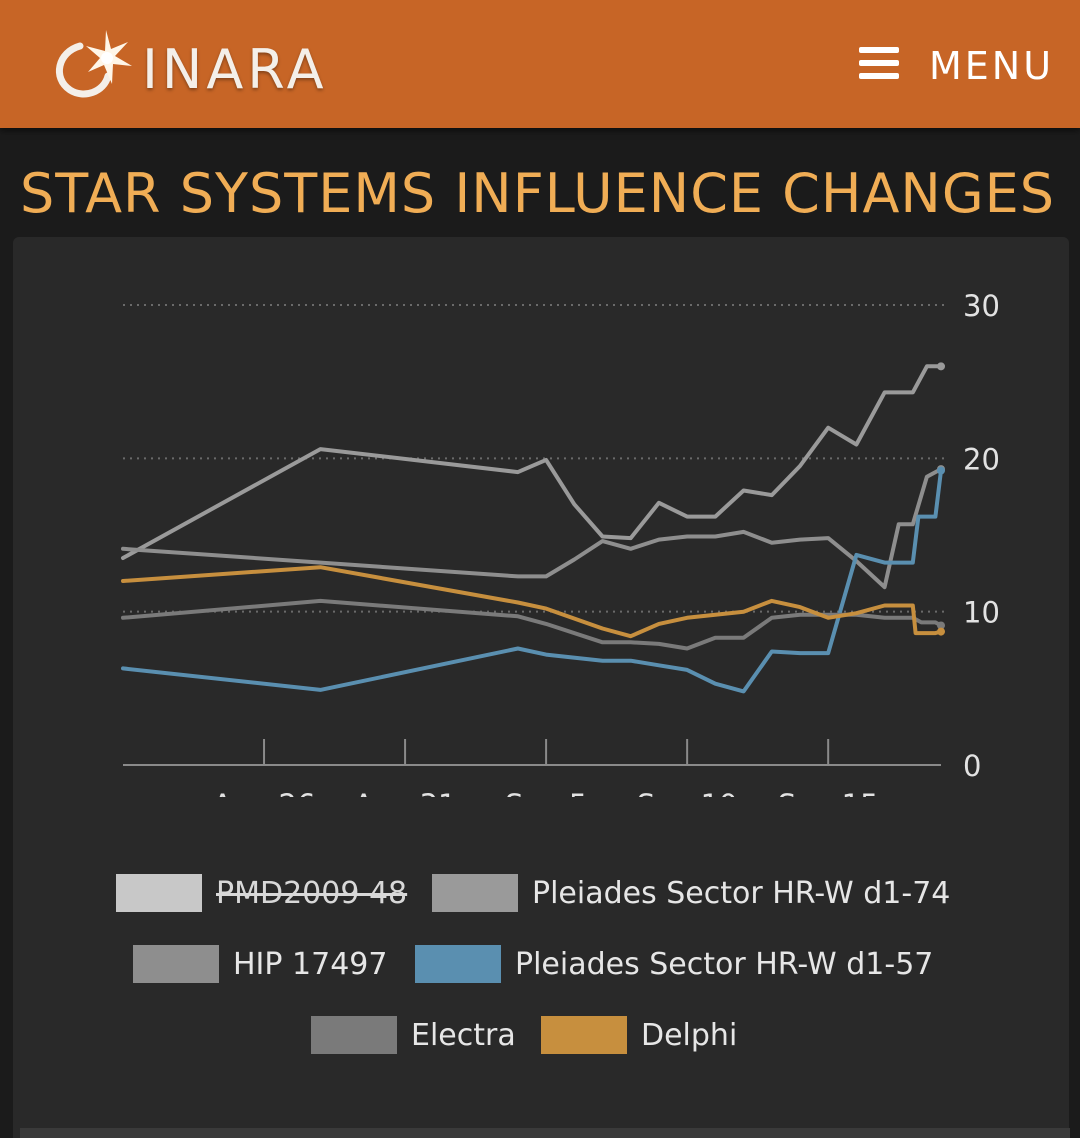 This screenshot has width=1080, height=1138. I want to click on top-navigation-bar: INARA MENU, so click(540, 64).